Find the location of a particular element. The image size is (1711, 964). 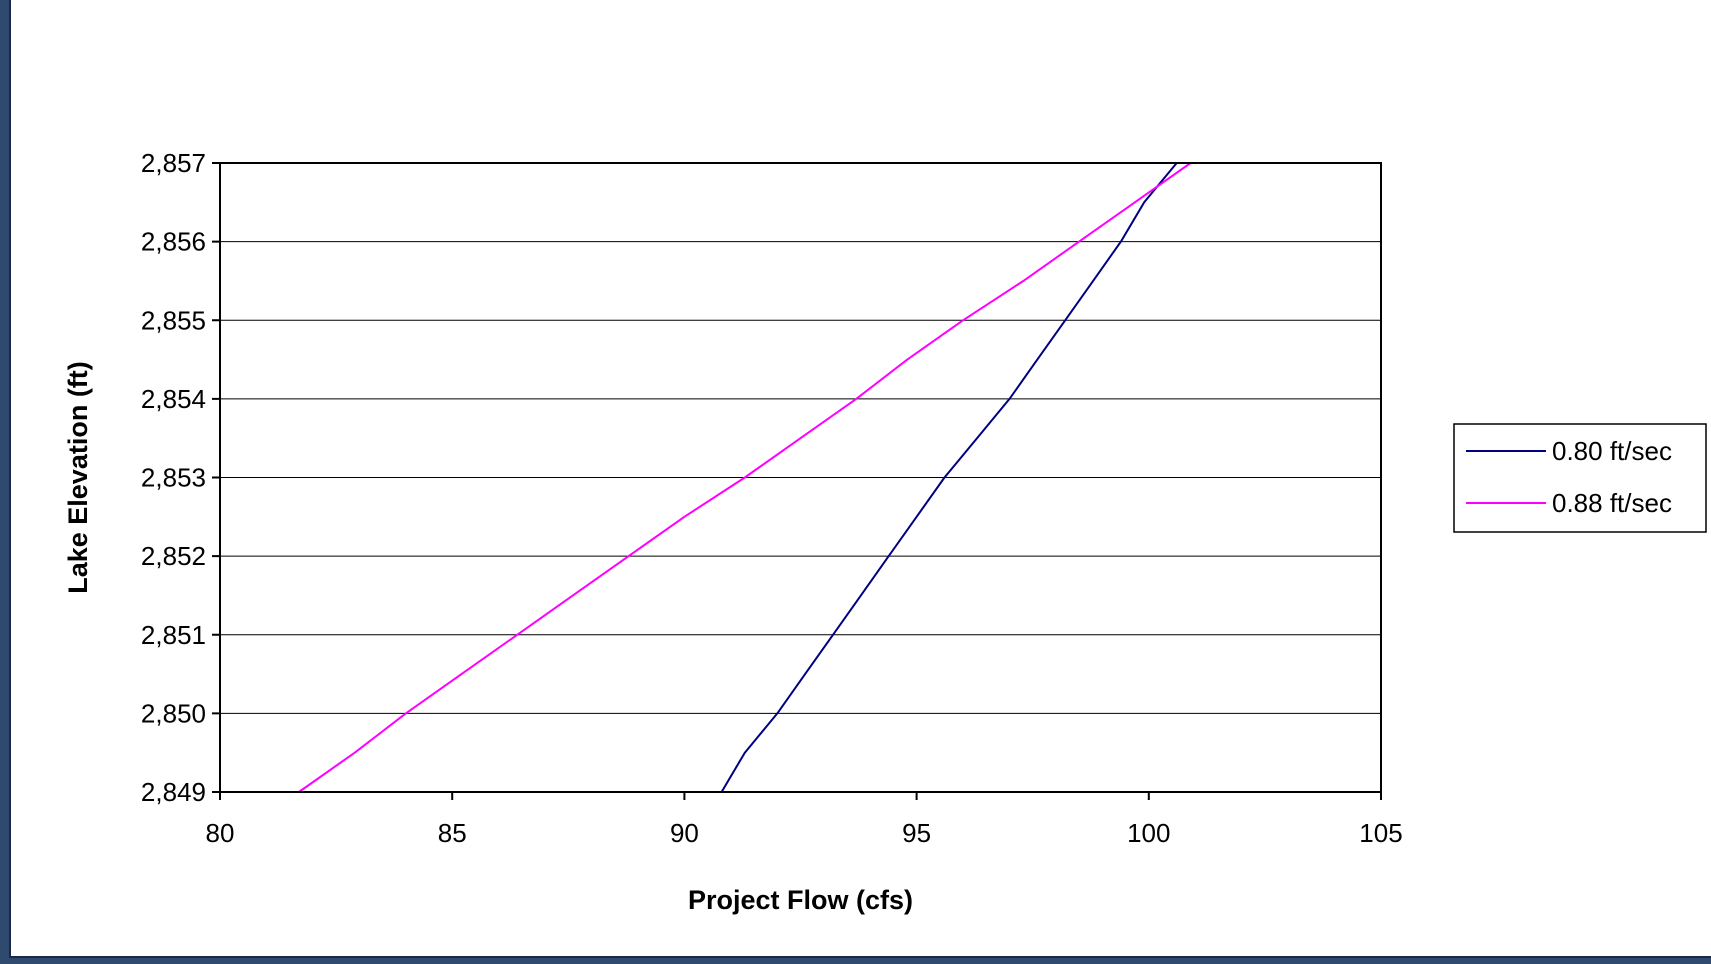

x-tick-label-5: 105 is located at coordinates (1380, 833).